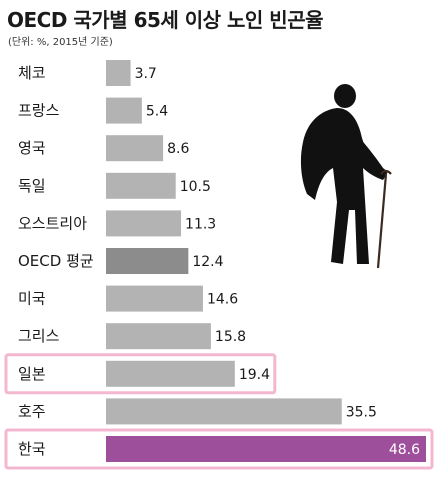 This screenshot has width=445, height=485. What do you see at coordinates (56, 261) in the screenshot?
I see `category-label-5: OECD 평균` at bounding box center [56, 261].